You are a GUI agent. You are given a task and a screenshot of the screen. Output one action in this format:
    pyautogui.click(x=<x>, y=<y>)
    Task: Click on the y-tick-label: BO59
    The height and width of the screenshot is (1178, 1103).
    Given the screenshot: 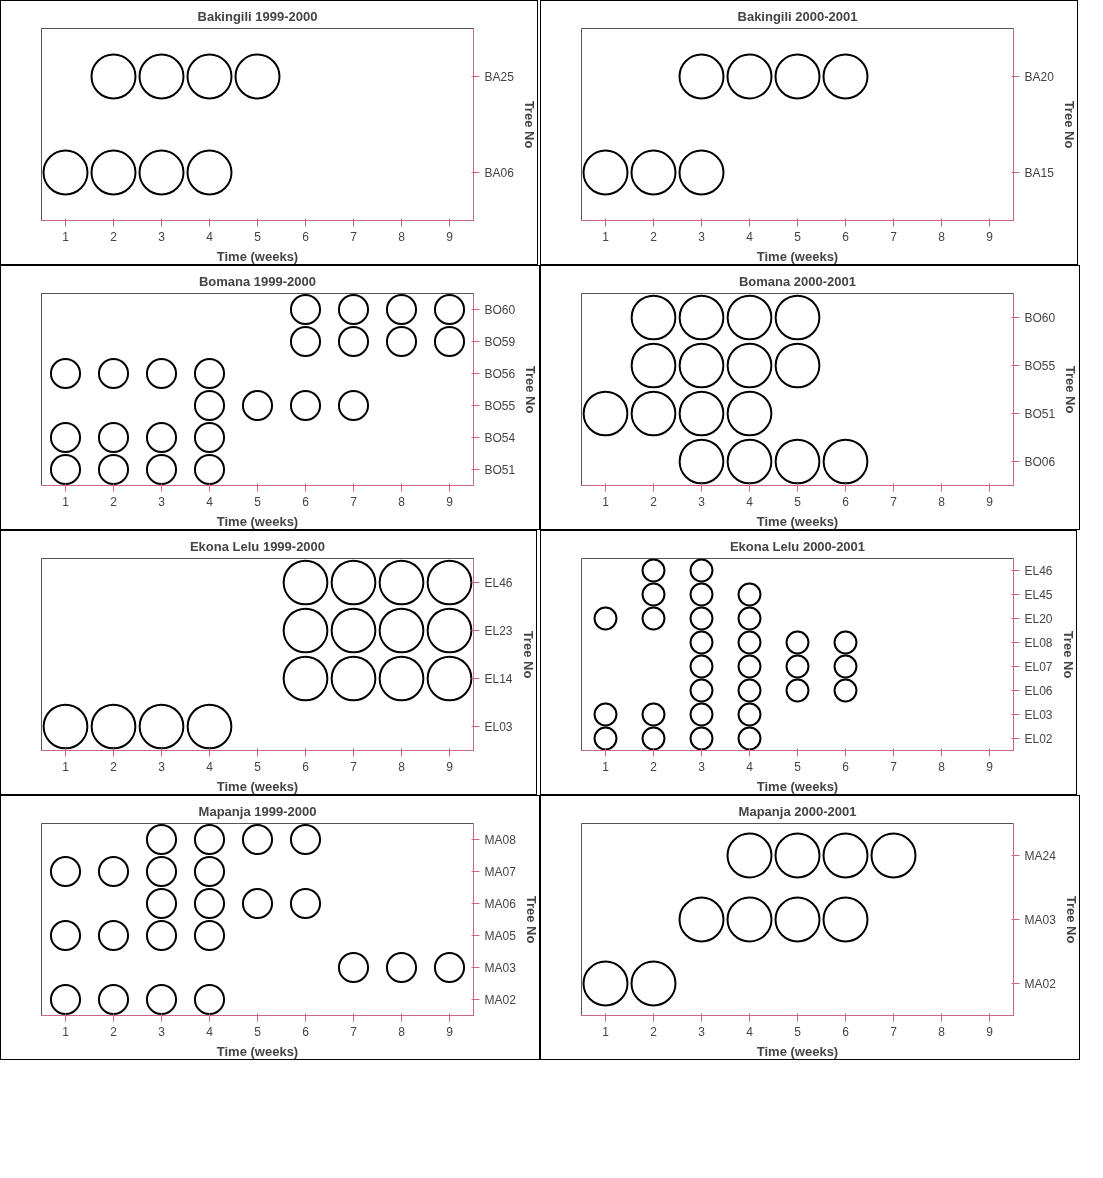 What is the action you would take?
    pyautogui.click(x=500, y=341)
    